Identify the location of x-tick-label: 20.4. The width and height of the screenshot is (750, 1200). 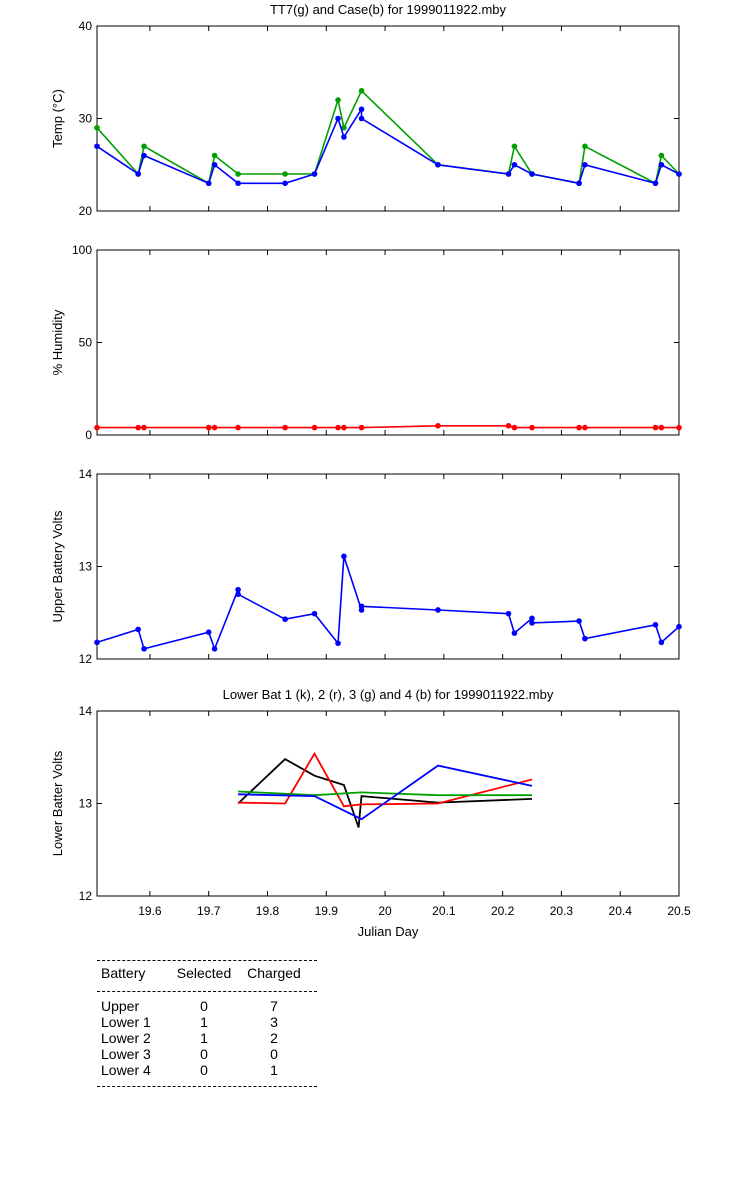
(621, 911).